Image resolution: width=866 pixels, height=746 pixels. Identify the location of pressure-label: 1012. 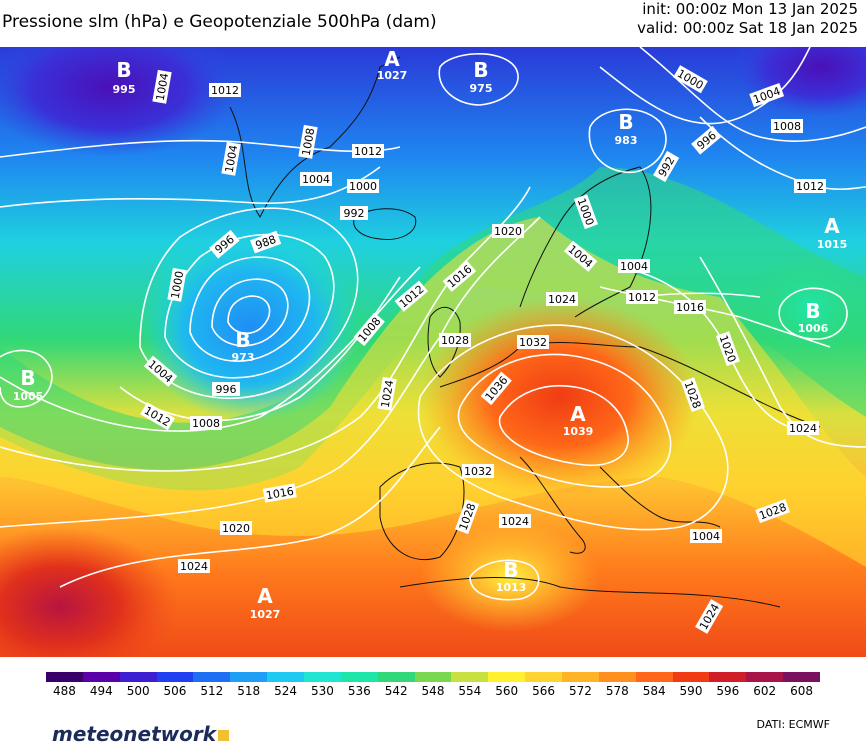
(225, 90).